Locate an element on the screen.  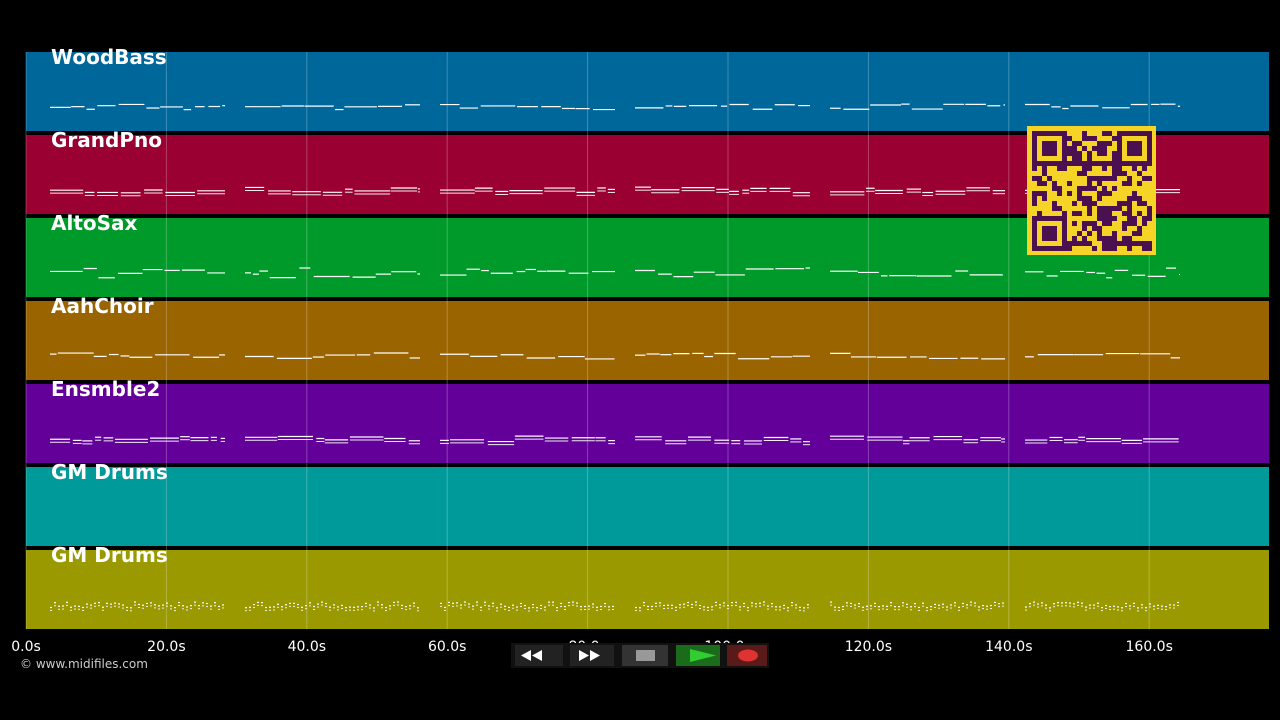
rewind-button is located at coordinates (539, 655).